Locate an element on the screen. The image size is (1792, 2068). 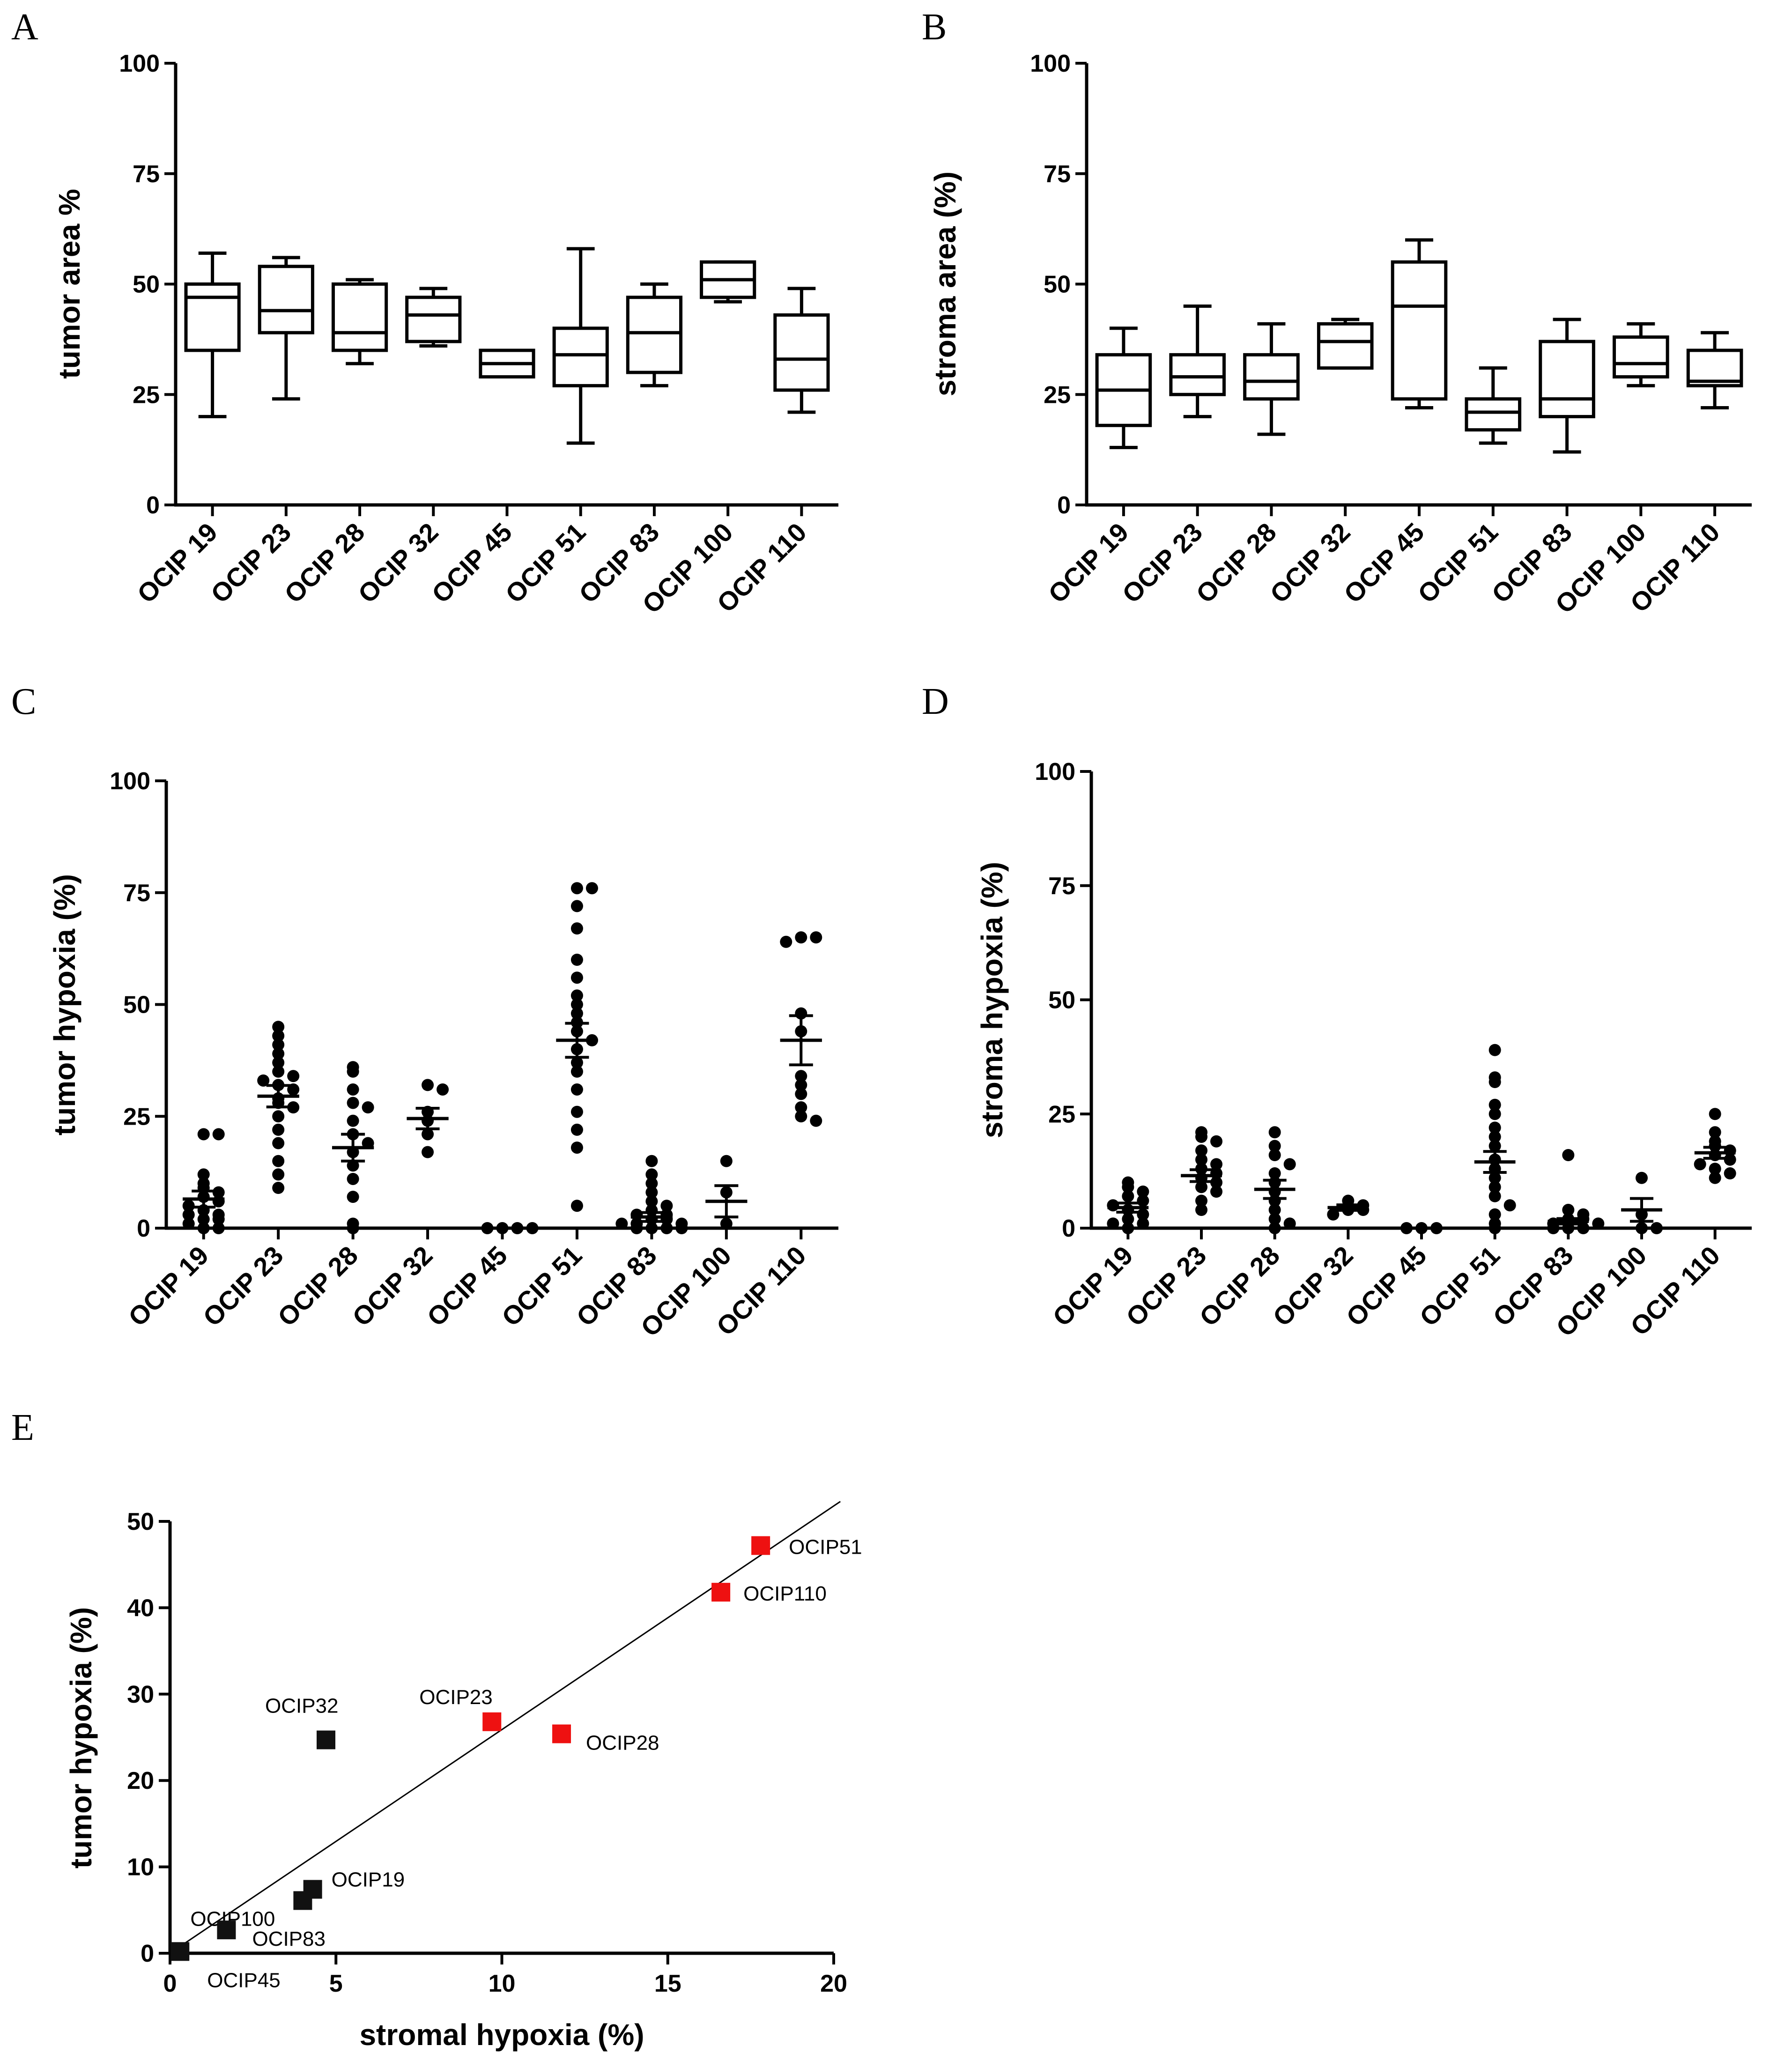
point-label: OCIP45 is located at coordinates (244, 1980).